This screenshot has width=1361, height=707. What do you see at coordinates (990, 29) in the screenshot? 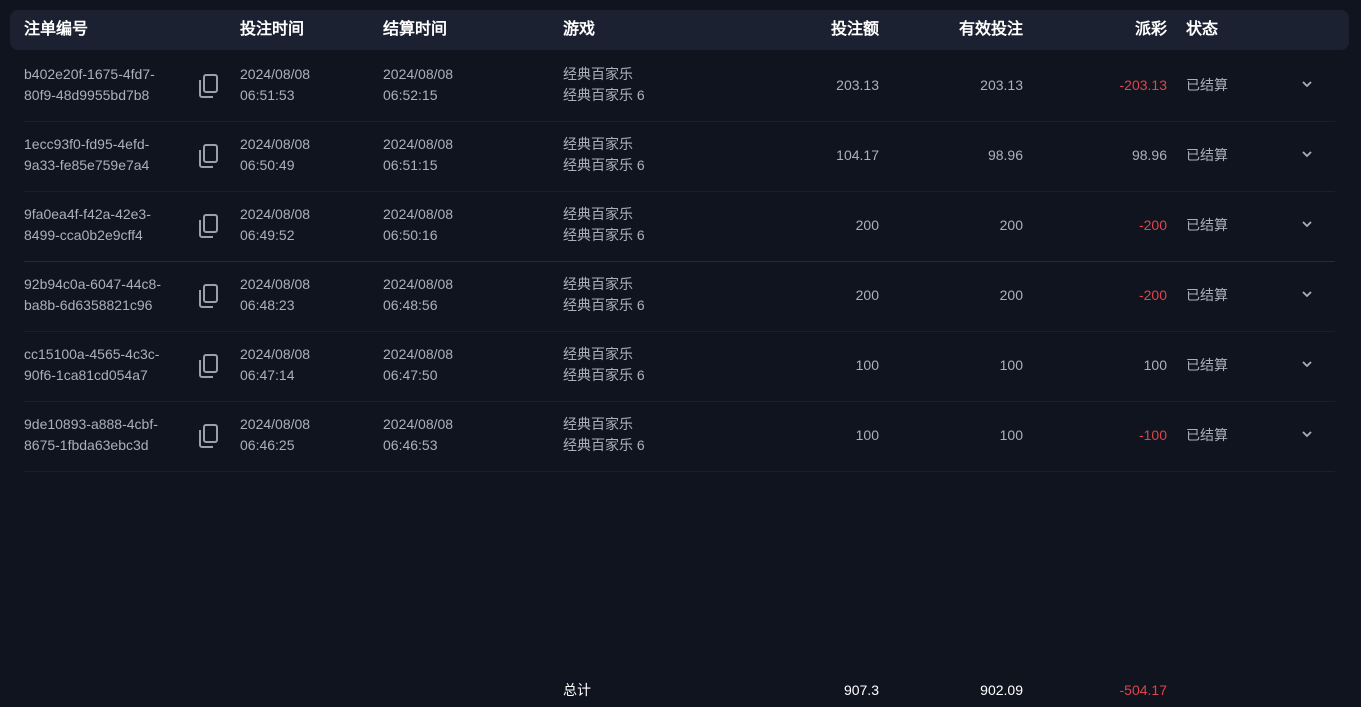
I see `col-valid-bet: 有效投注` at bounding box center [990, 29].